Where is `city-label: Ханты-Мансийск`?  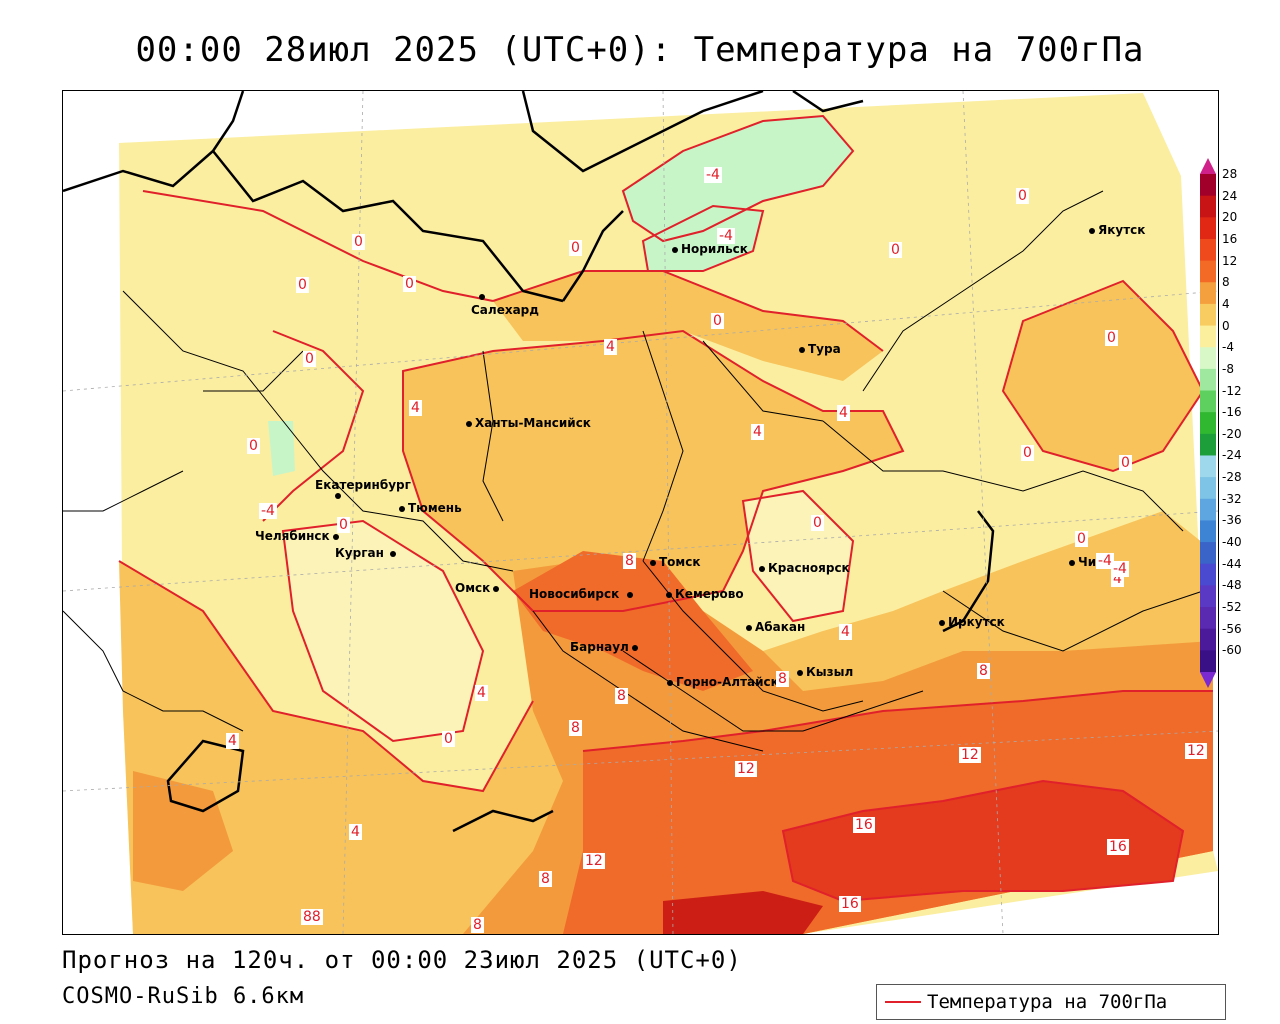
city-label: Ханты-Мансийск is located at coordinates (528, 423).